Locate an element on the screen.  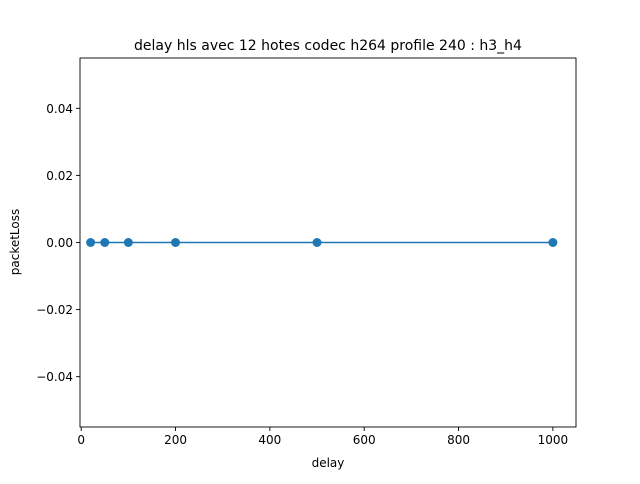
y-tick-label: −0.02 is located at coordinates (54, 310).